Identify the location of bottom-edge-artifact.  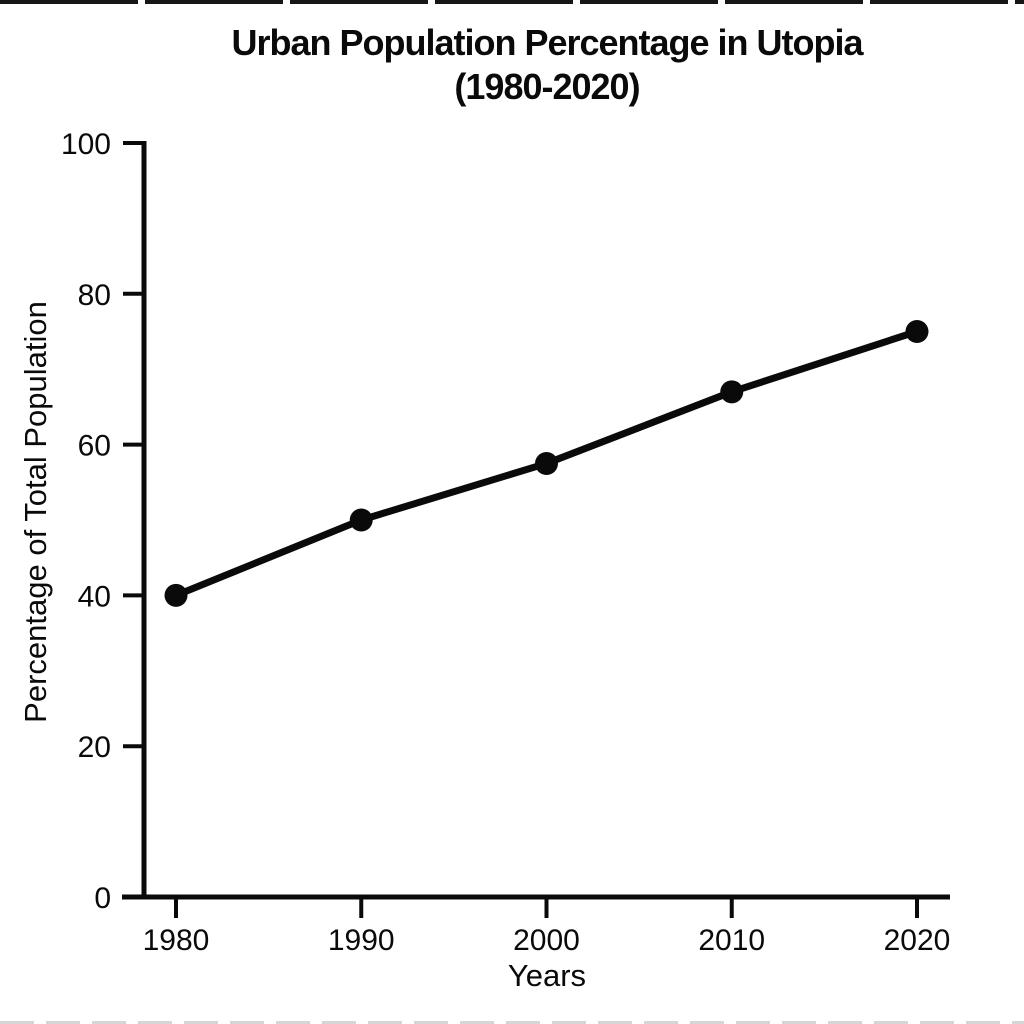
(512, 1022).